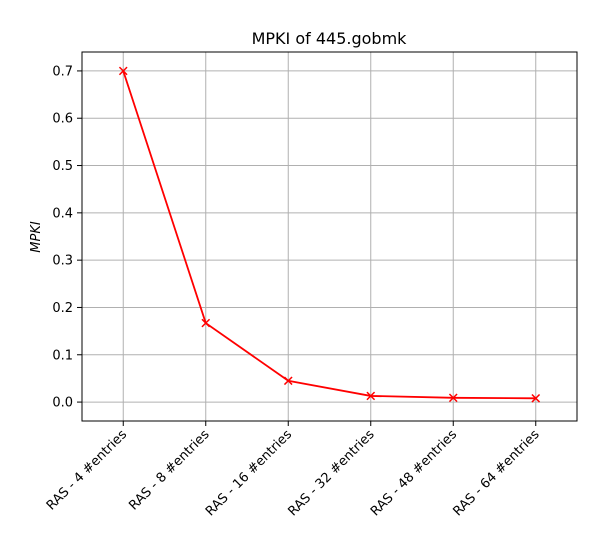  Describe the element at coordinates (62, 71) in the screenshot. I see `y-tick-label: 0.7` at that location.